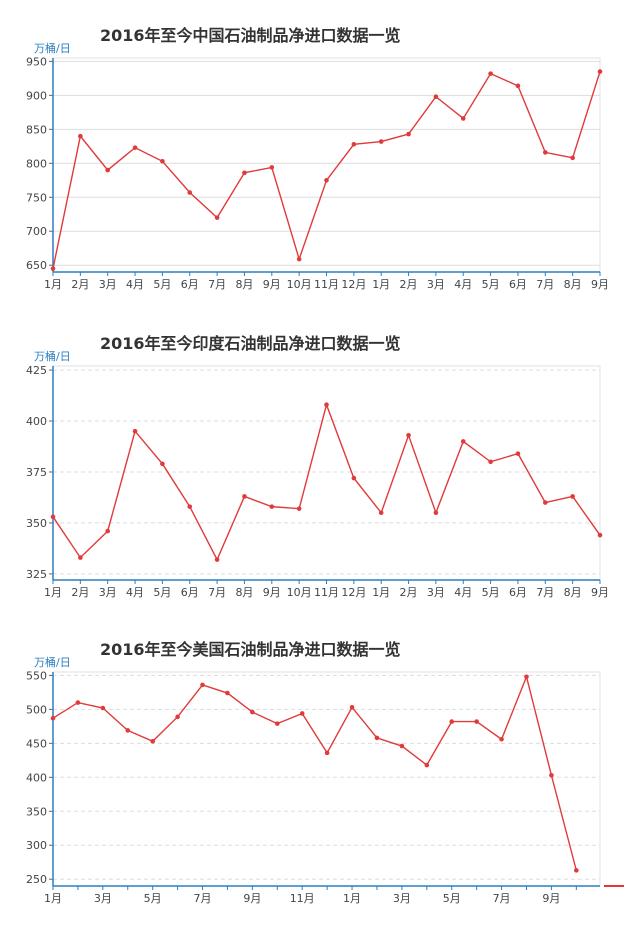 Image resolution: width=640 pixels, height=933 pixels. What do you see at coordinates (36, 523) in the screenshot?
I see `y-tick-label: 350` at bounding box center [36, 523].